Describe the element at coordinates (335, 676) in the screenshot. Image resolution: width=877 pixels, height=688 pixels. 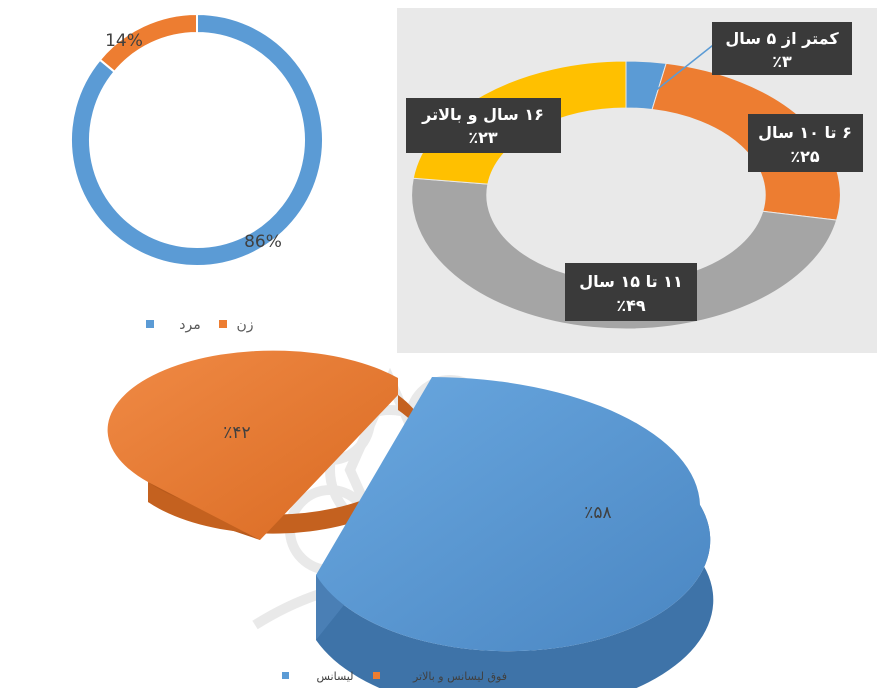
I see `legend-label-bachelors: لیسانس` at that location.